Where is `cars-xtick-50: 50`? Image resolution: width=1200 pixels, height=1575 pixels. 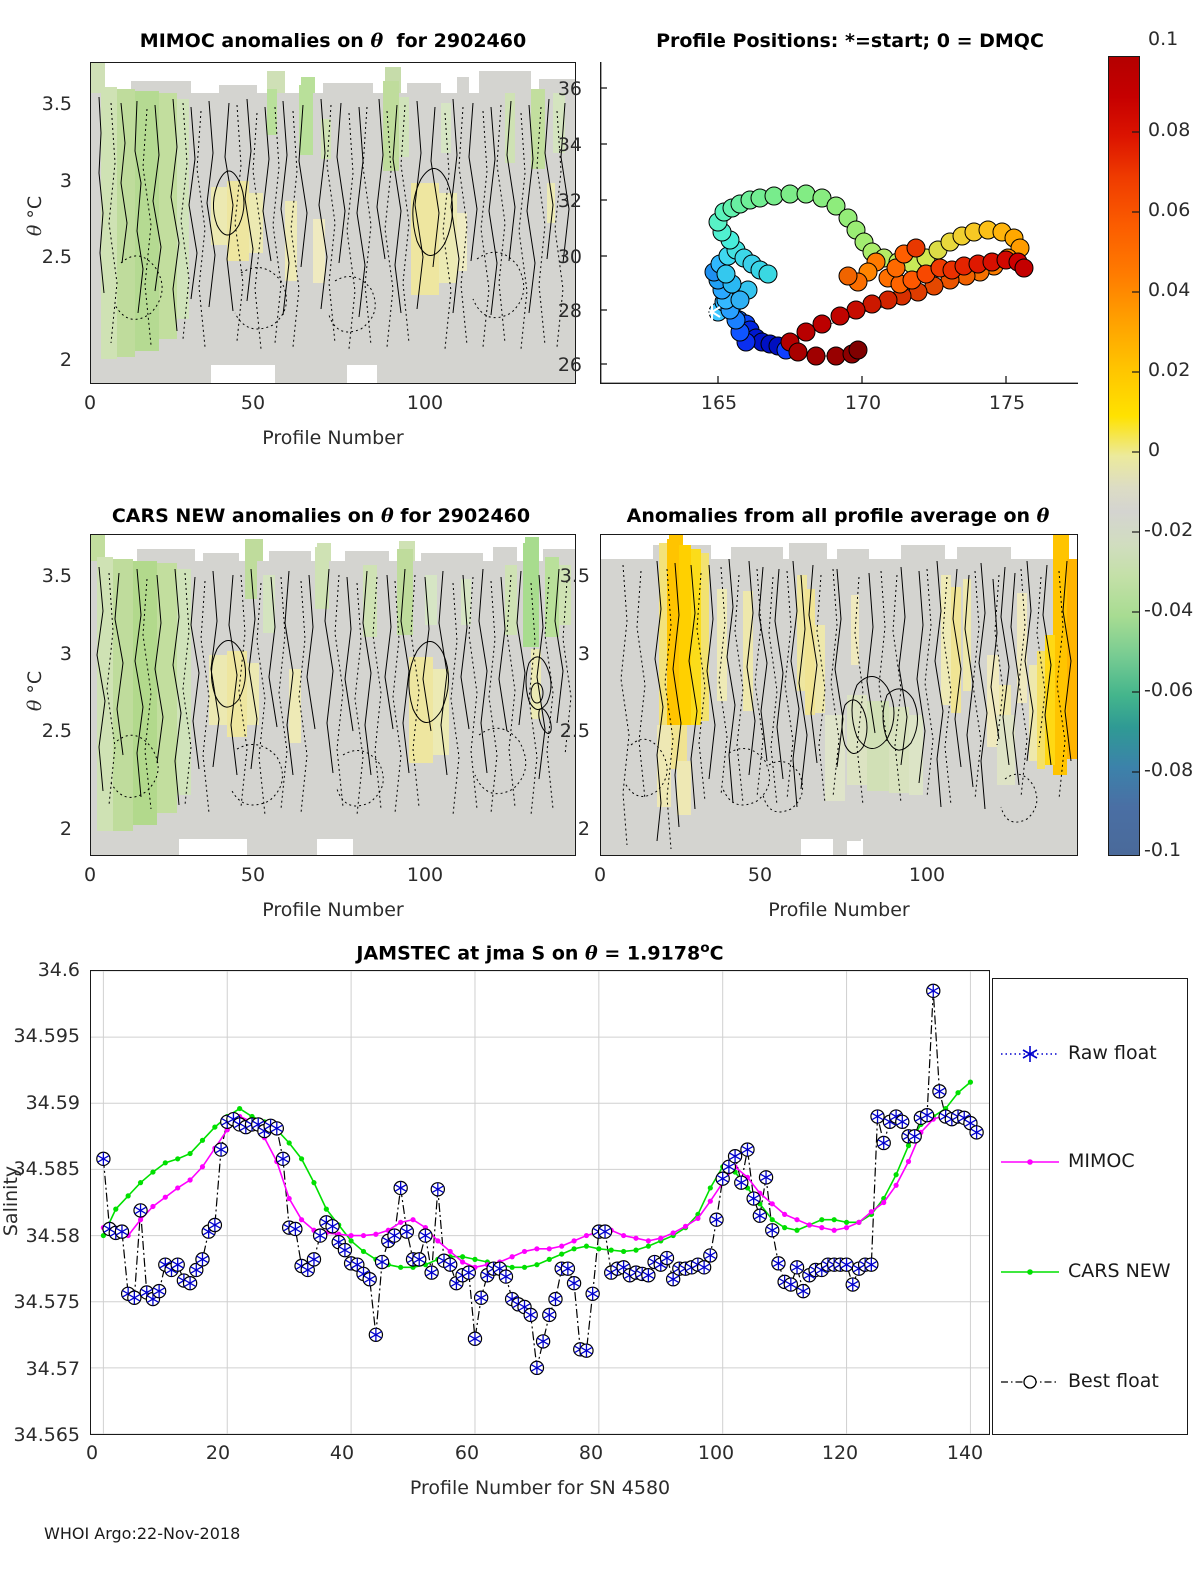 cars-xtick-50: 50 is located at coordinates (253, 875).